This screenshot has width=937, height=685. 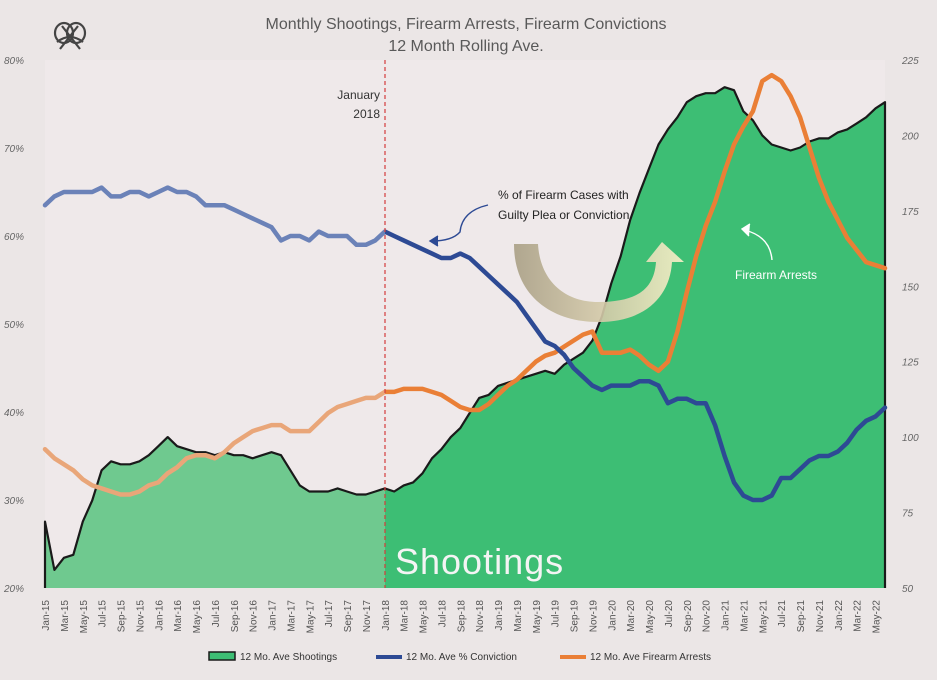 I want to click on y-left-tick-label: 20%, so click(x=13, y=589).